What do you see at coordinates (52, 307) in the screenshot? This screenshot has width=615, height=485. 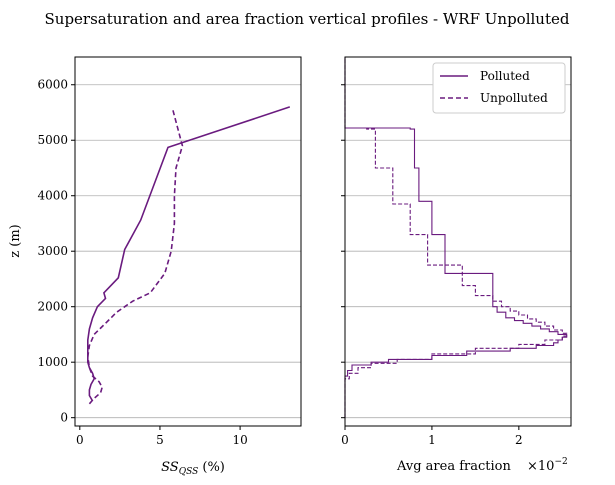 I see `left-ytick-label: 2000` at bounding box center [52, 307].